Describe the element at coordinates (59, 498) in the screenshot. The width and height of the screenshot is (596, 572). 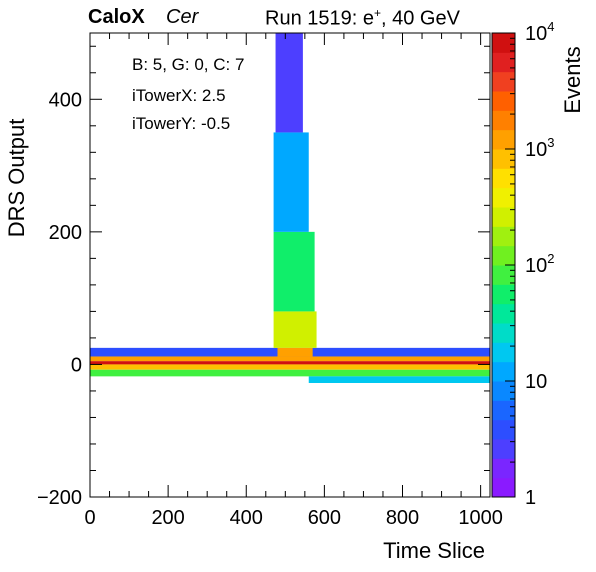
I see `y-tick-label: −200` at that location.